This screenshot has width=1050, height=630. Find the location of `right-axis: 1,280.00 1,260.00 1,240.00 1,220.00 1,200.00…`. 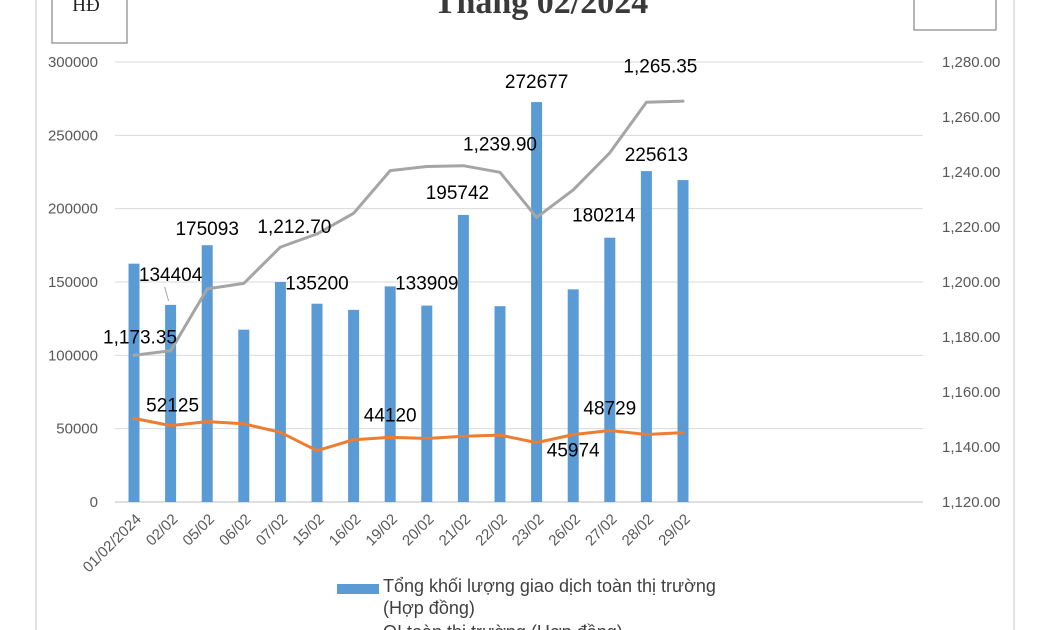

right-axis: 1,280.00 1,260.00 1,240.00 1,220.00 1,200.00… is located at coordinates (971, 282).